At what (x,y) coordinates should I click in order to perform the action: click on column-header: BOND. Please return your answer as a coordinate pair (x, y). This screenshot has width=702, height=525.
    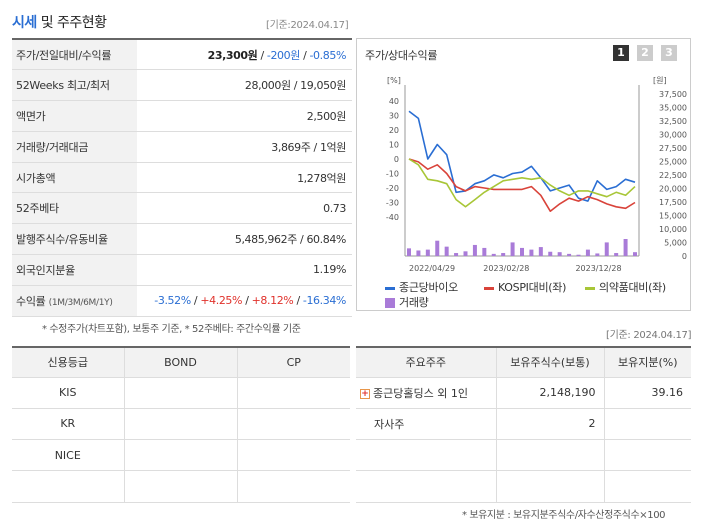
    Looking at the image, I should click on (180, 362).